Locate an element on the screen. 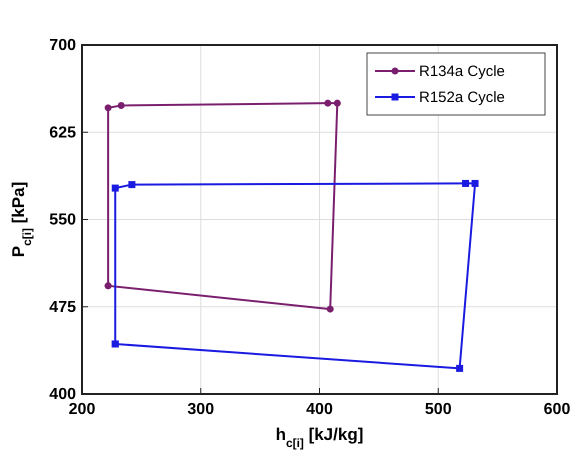 The image size is (573, 456). y-tick-label: 475 is located at coordinates (62, 307).